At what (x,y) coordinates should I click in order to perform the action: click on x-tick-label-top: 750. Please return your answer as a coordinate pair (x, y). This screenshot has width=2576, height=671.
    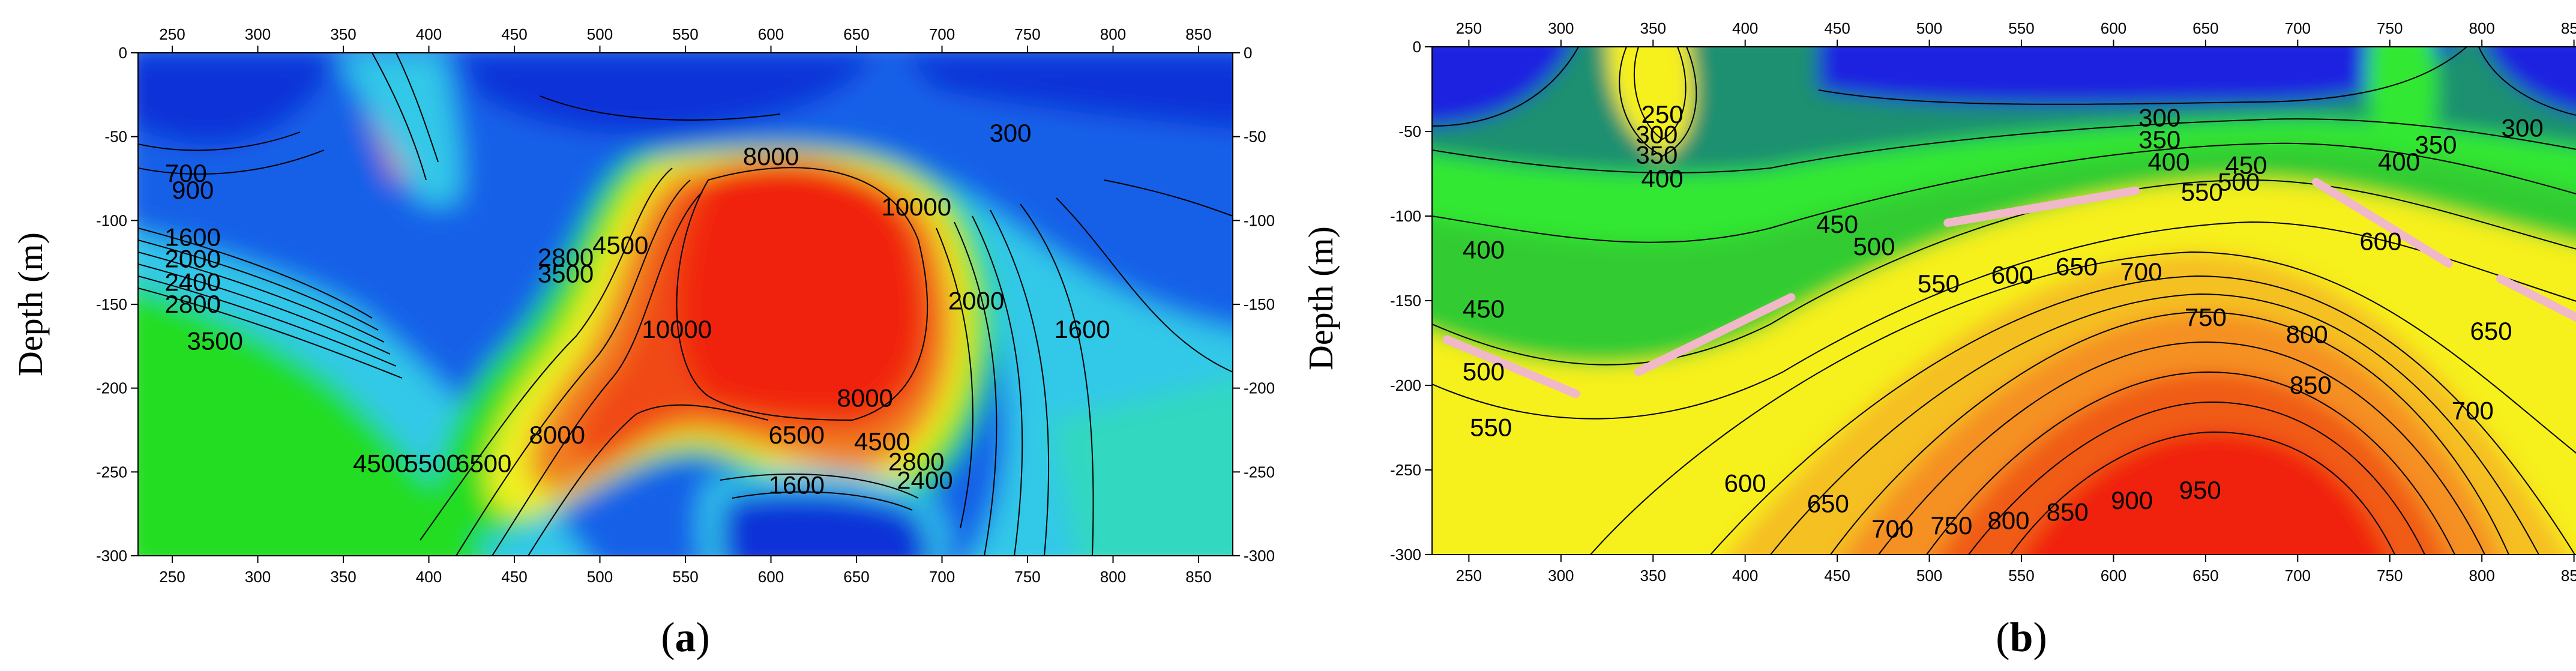
    Looking at the image, I should click on (1027, 34).